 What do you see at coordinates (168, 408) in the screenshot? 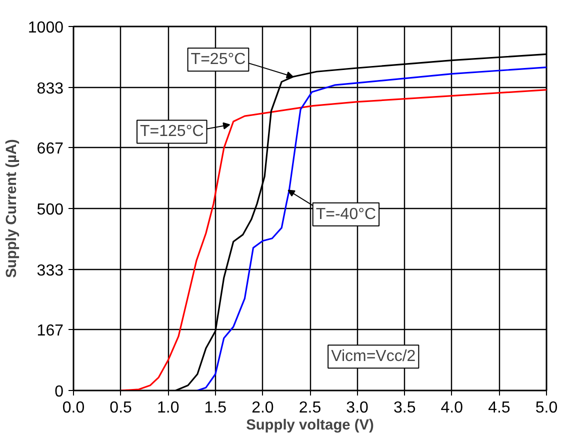
I see `x-tick-label: 1.0` at bounding box center [168, 408].